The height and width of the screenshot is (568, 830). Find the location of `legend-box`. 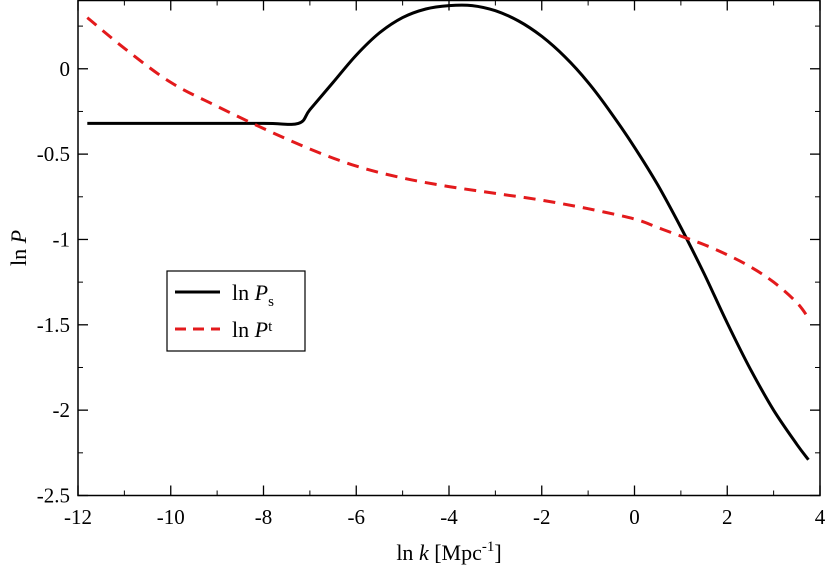

legend-box is located at coordinates (236, 311).